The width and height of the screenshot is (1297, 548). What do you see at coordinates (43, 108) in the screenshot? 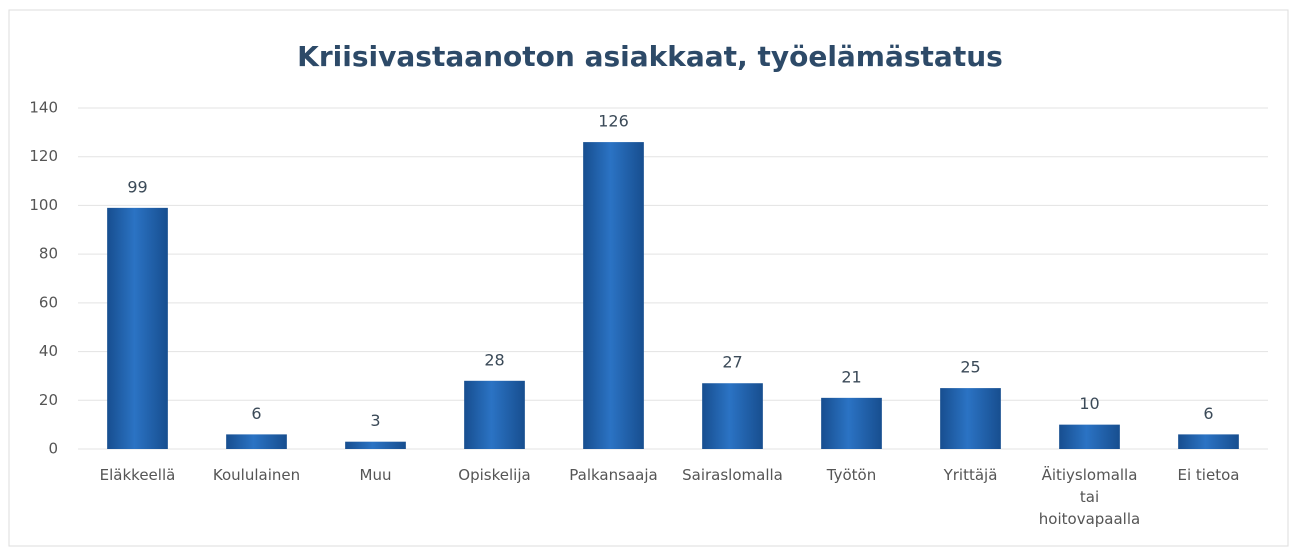
I see `y-tick-label: 140` at bounding box center [43, 108].